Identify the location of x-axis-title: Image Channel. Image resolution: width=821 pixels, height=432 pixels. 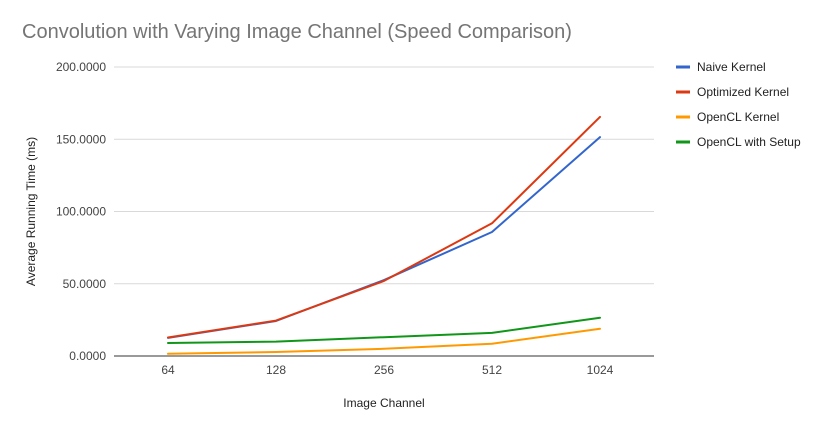
(383, 403).